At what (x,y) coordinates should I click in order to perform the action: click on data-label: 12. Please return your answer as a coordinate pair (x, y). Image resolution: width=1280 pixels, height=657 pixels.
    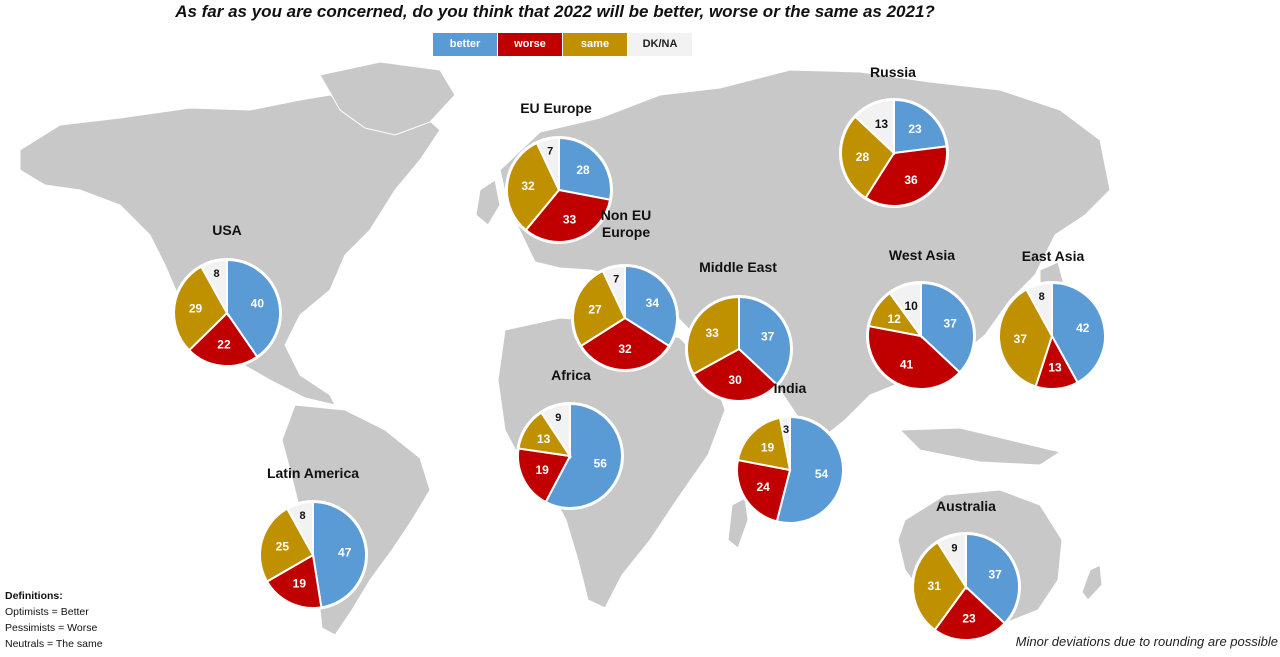
    Looking at the image, I should click on (894, 319).